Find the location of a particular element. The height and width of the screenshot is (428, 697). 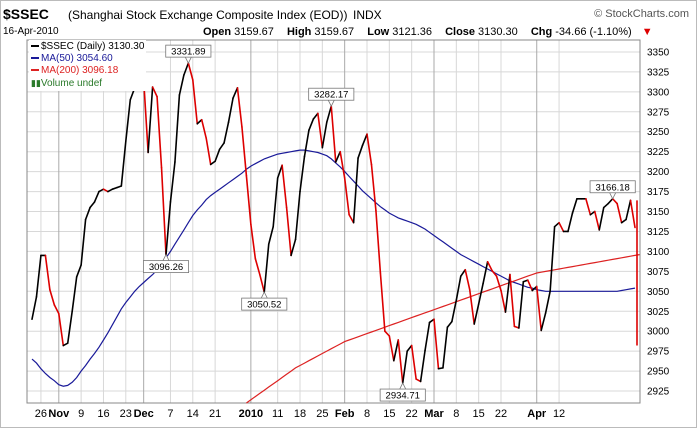

exchange-label: INDX is located at coordinates (367, 15).